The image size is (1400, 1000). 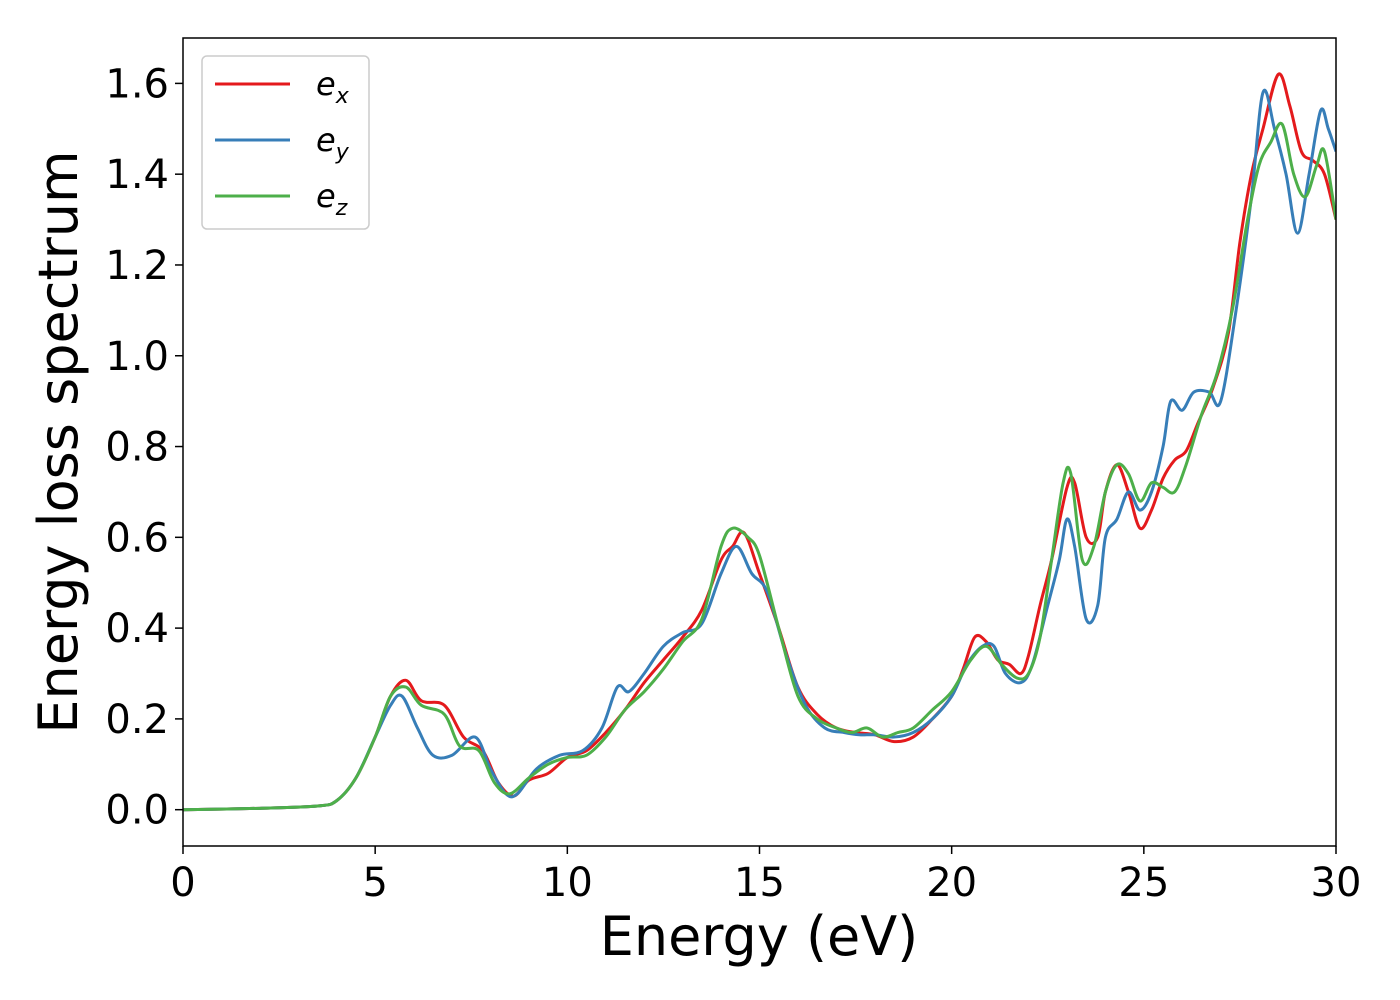 What do you see at coordinates (342, 152) in the screenshot?
I see `legend-label-subscript: y` at bounding box center [342, 152].